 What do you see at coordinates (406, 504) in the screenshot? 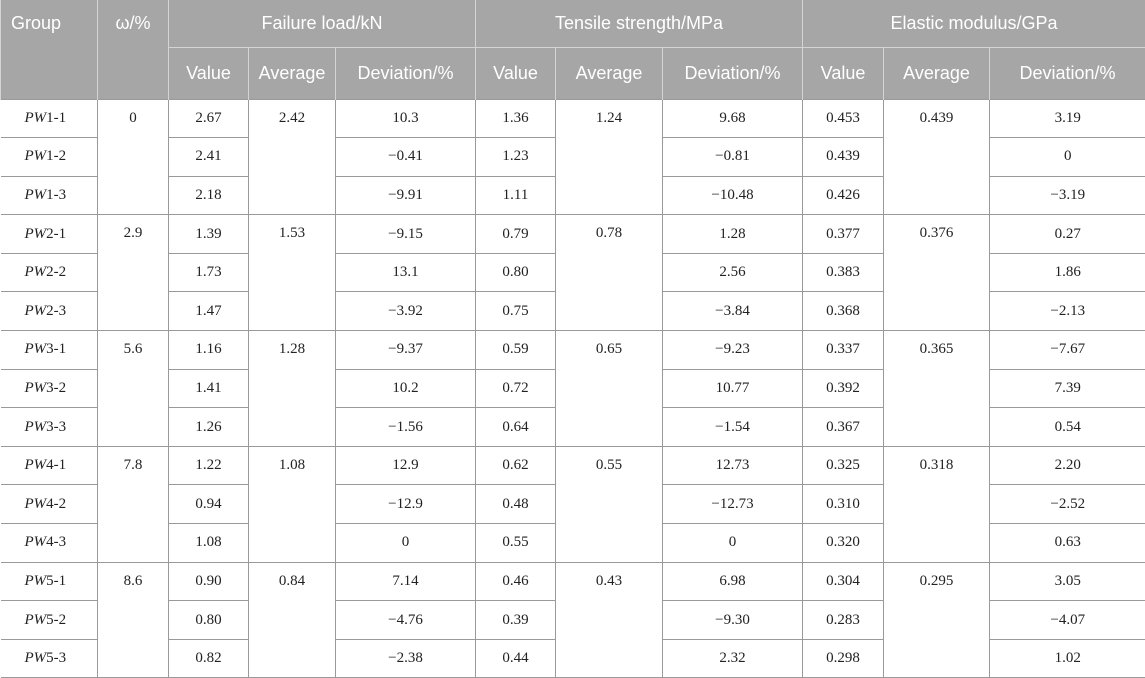
I see `failure-deviation-cell: −12.9` at bounding box center [406, 504].